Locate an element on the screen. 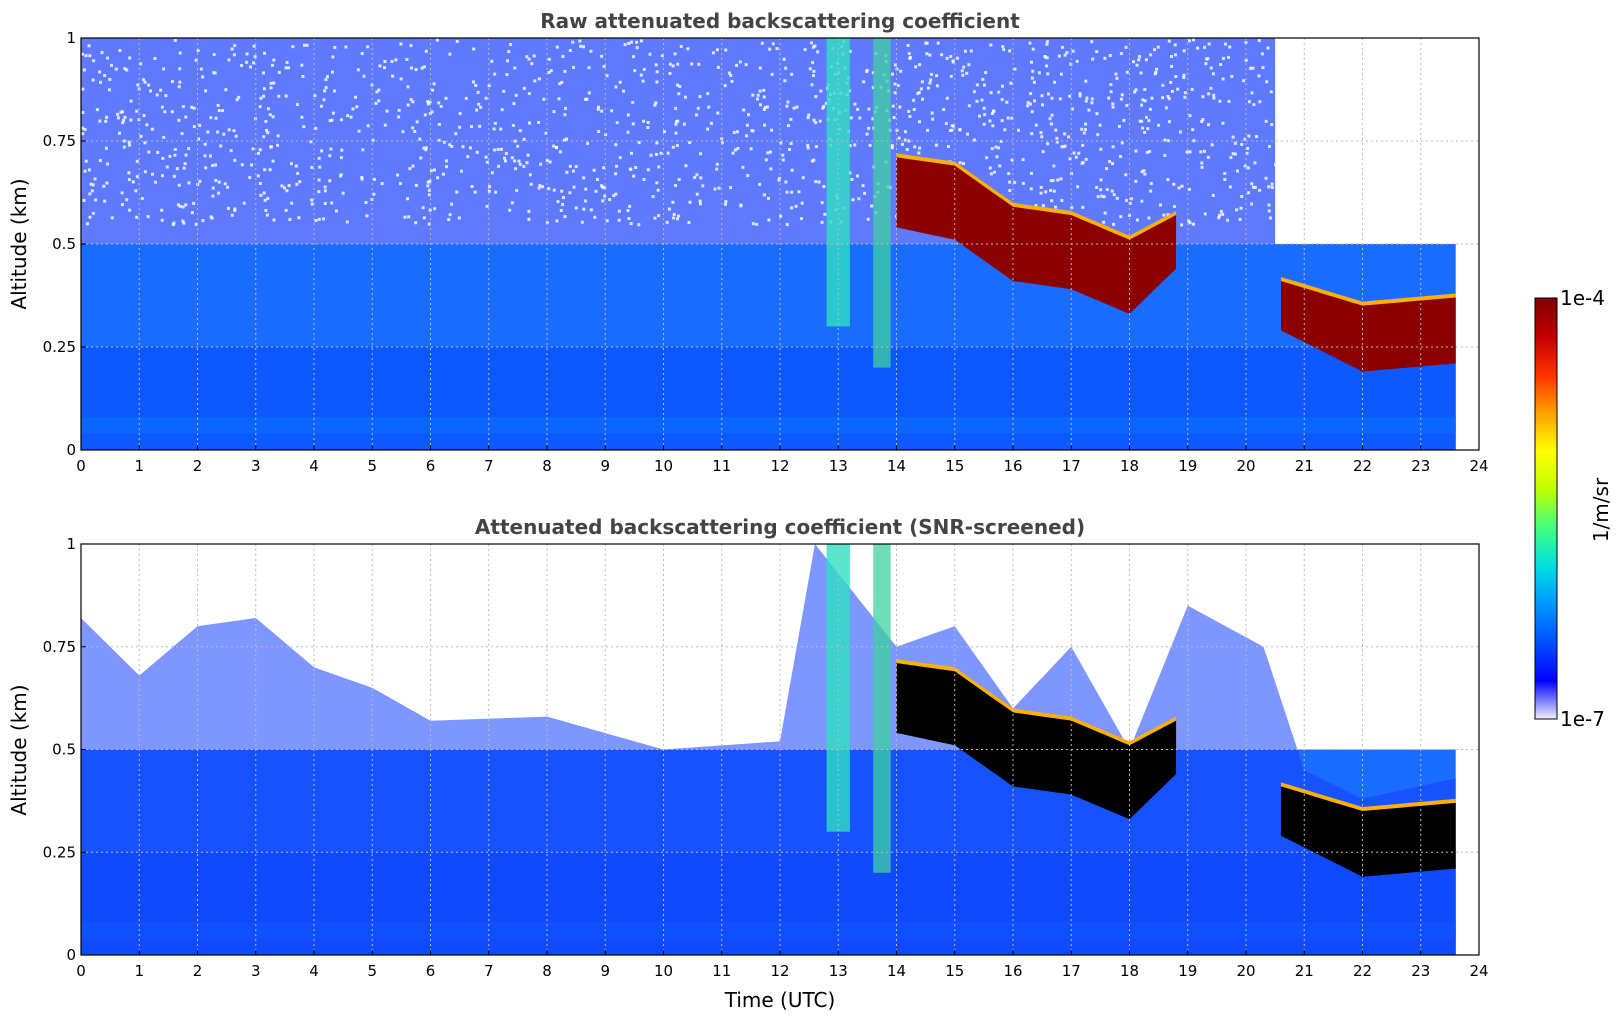 This screenshot has height=1020, width=1621. x-tick-label: 2 is located at coordinates (198, 466).